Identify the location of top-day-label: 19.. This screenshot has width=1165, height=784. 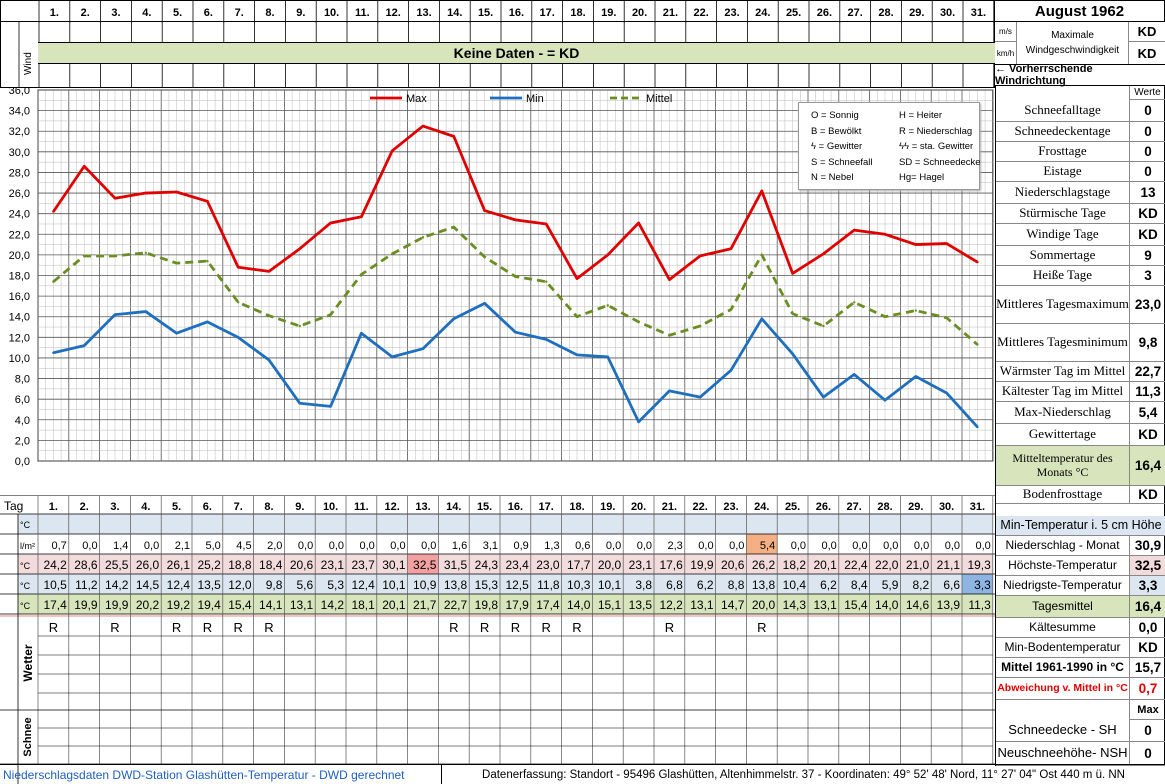
(608, 13).